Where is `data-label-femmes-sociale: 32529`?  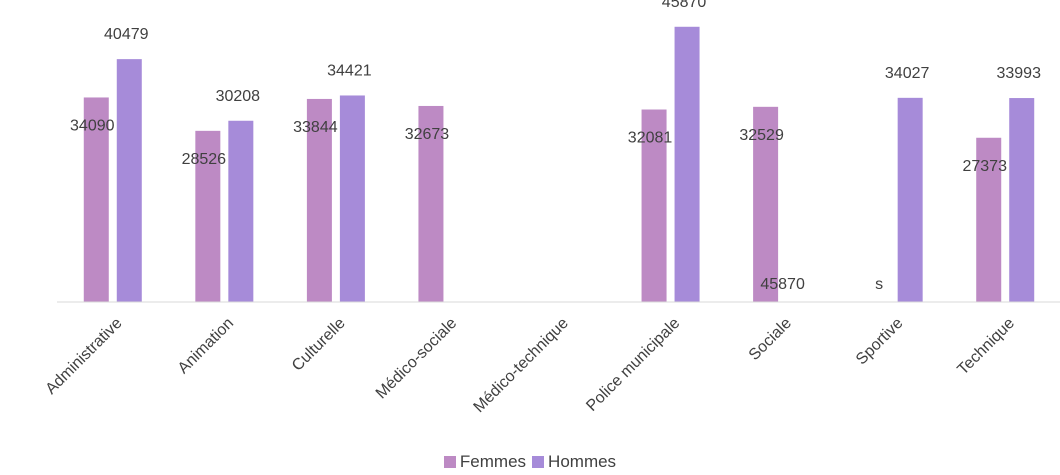
data-label-femmes-sociale: 32529 is located at coordinates (761, 135).